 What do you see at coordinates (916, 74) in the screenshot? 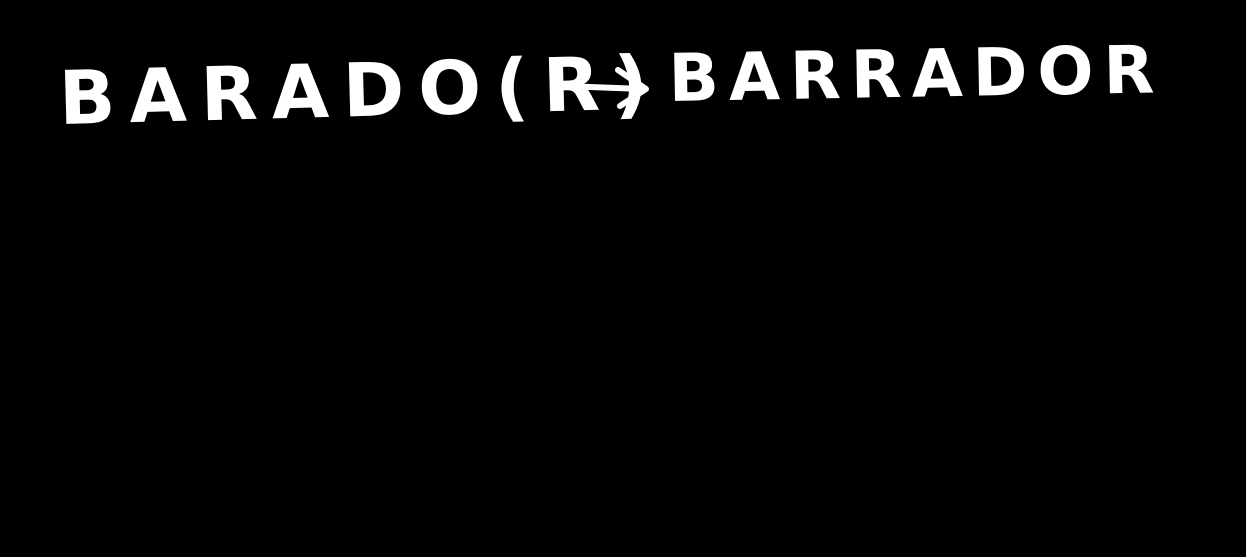
I see `corrected-word: BARRADOR` at bounding box center [916, 74].